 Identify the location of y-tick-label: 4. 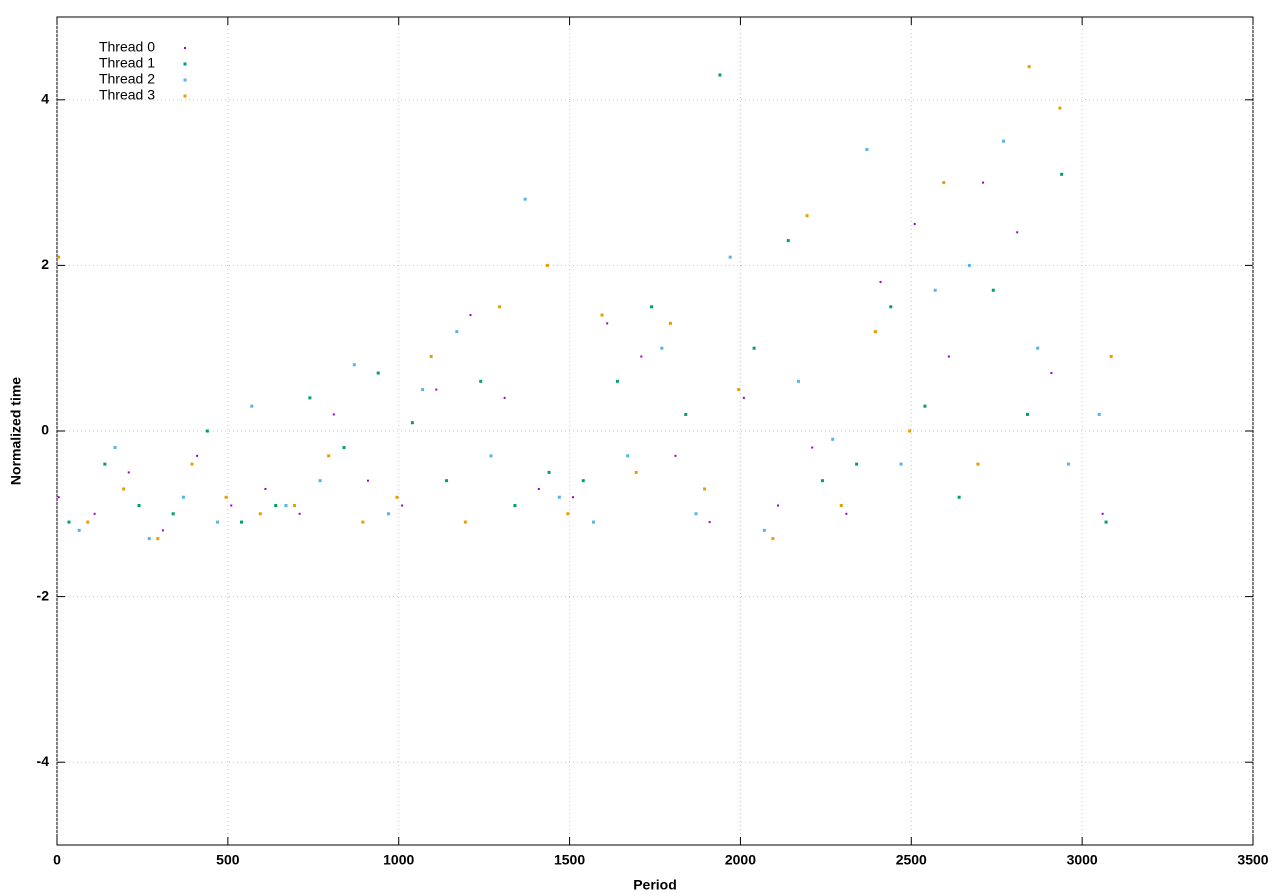
(45, 99).